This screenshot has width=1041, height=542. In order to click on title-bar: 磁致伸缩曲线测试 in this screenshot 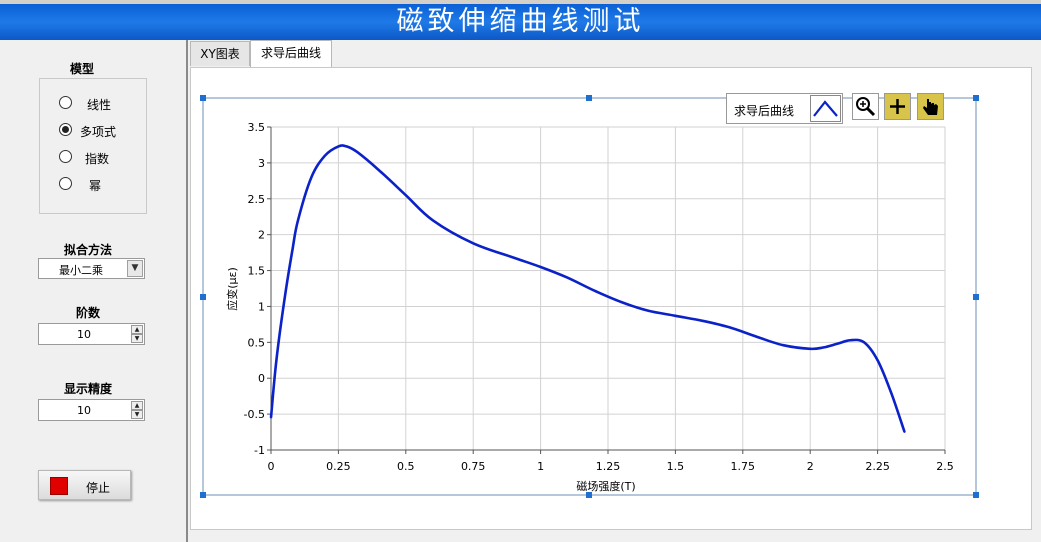, I will do `click(520, 22)`.